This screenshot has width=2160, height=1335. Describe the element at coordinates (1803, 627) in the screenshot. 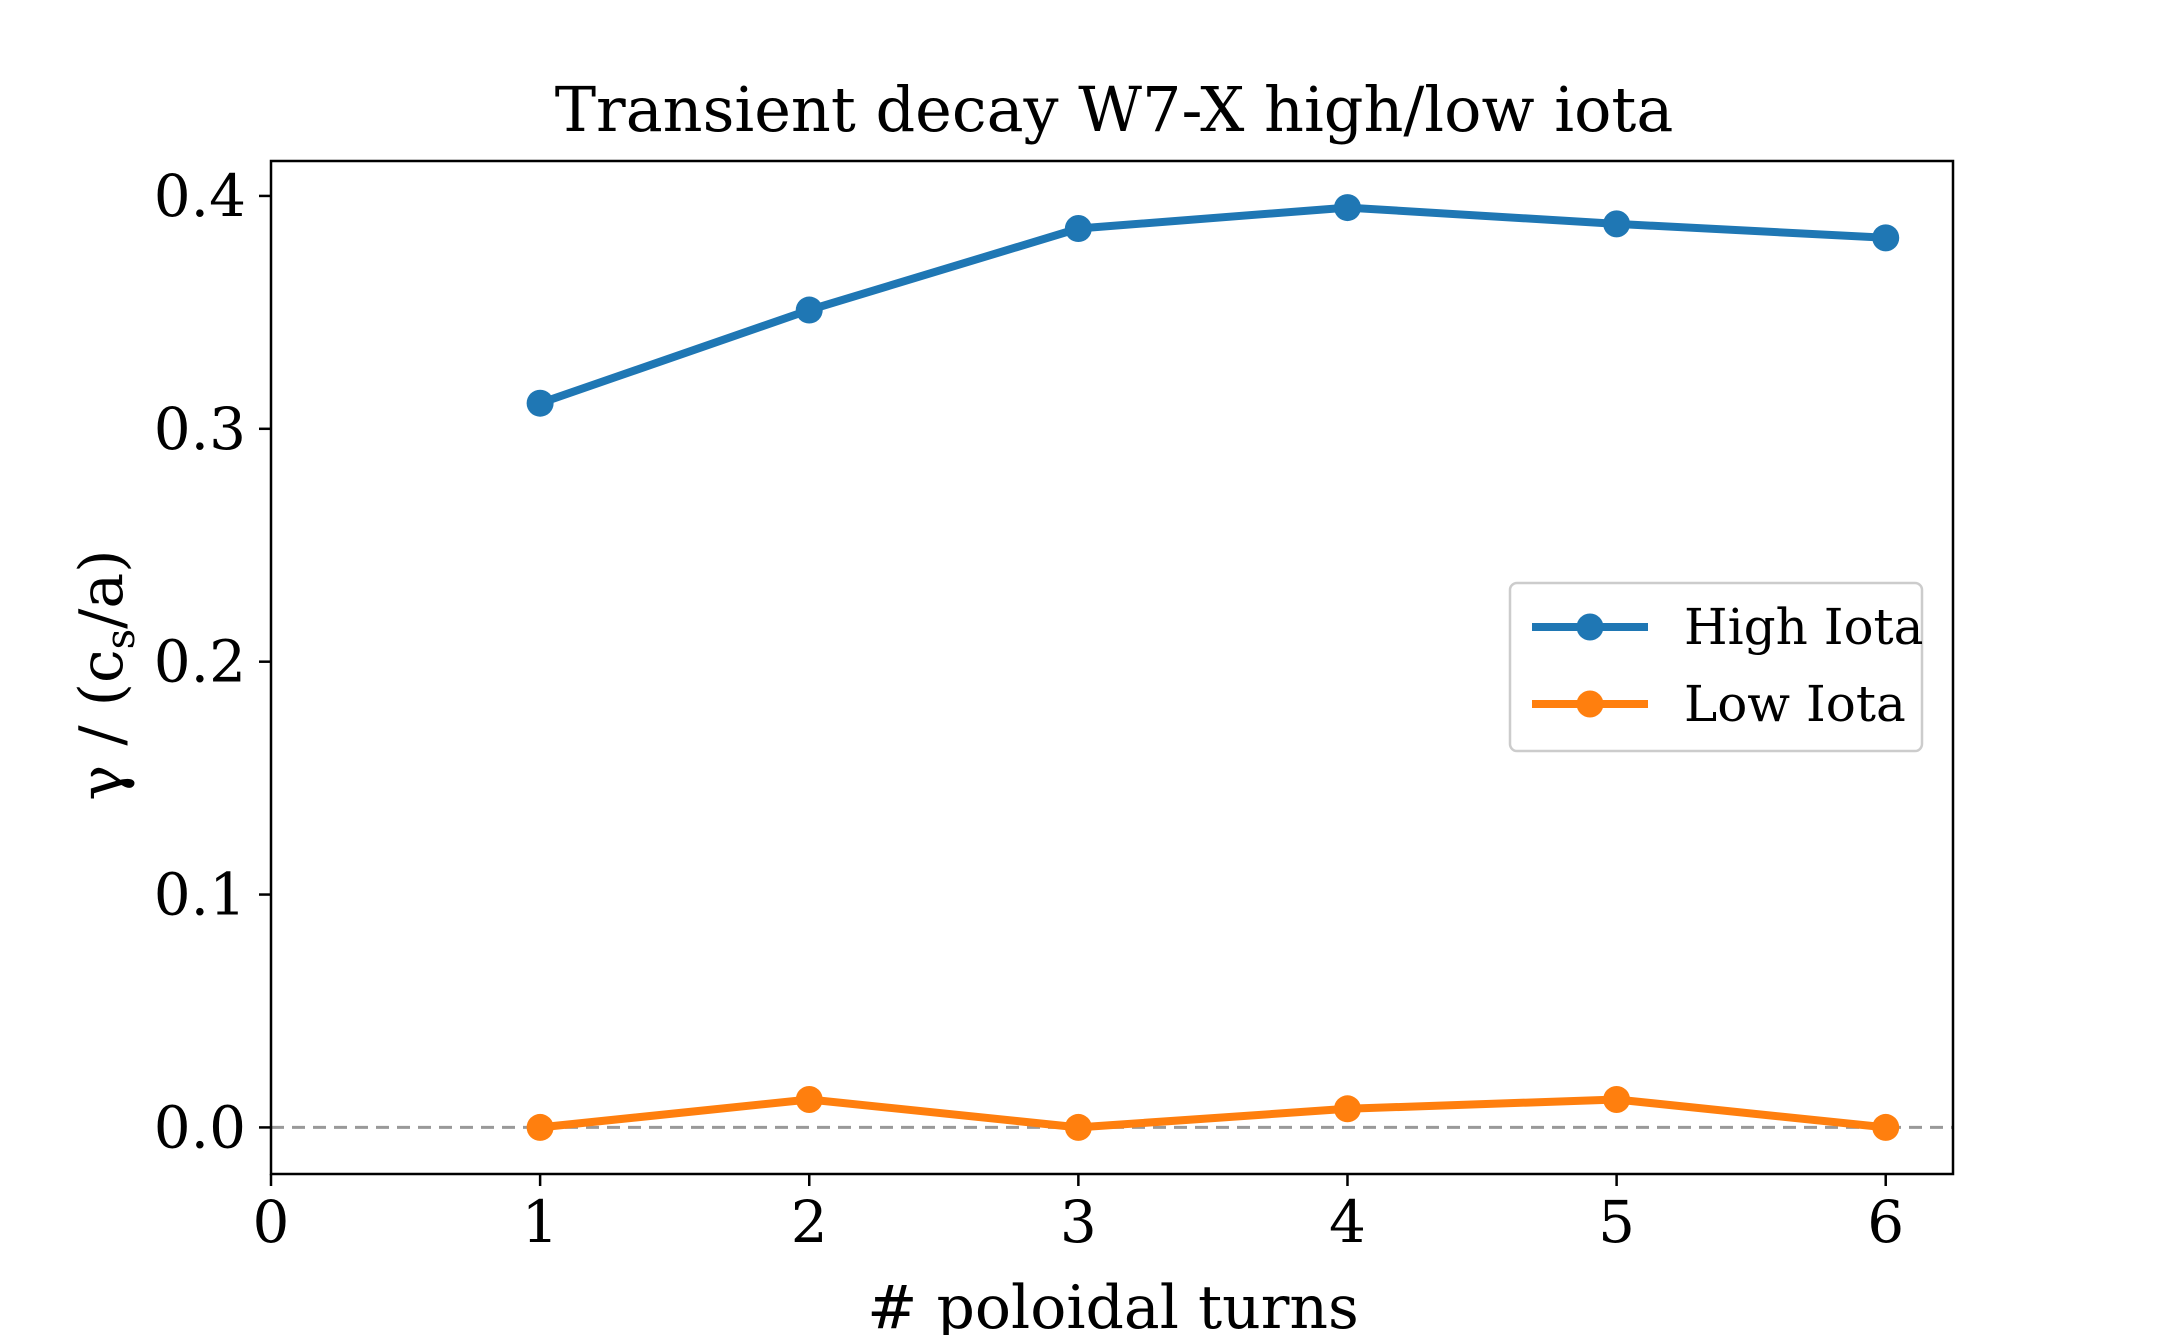

I see `legend-label-0: High Iota` at that location.